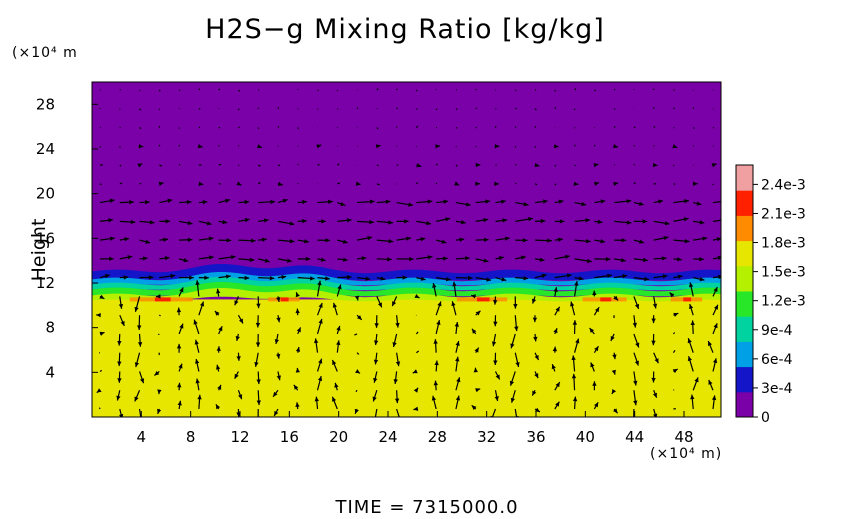 The image size is (854, 519). I want to click on x-tick-label: 8, so click(191, 437).